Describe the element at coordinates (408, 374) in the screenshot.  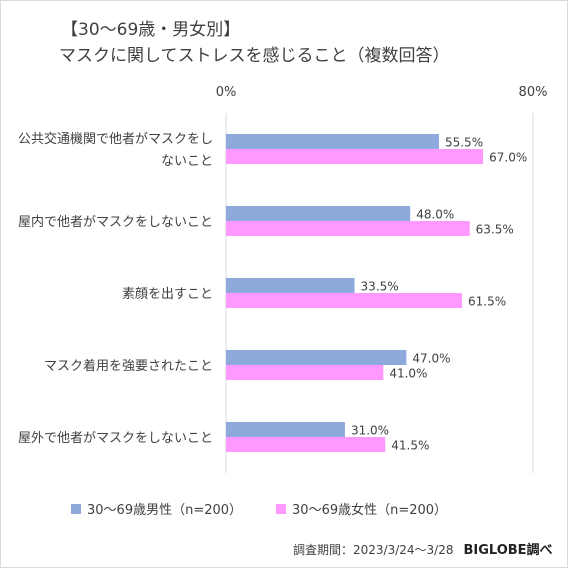
I see `data-label-series-1-cat-3: 41.0%` at that location.